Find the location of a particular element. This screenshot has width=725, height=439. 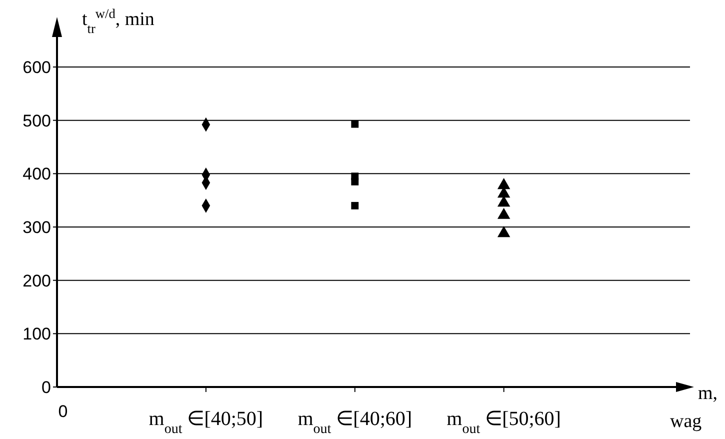

x-tick-label: m$_{out}$ ∈[50;60] is located at coordinates (503, 422).